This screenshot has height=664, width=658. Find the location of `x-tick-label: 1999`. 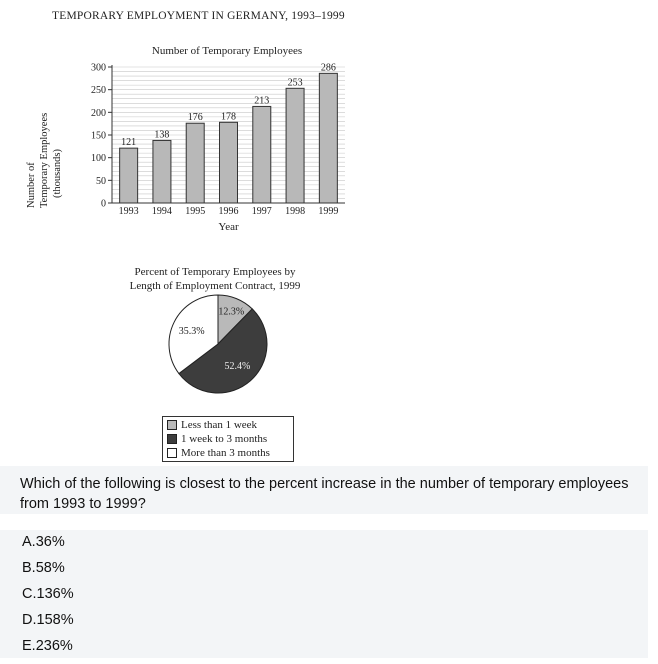

x-tick-label: 1999 is located at coordinates (328, 211).